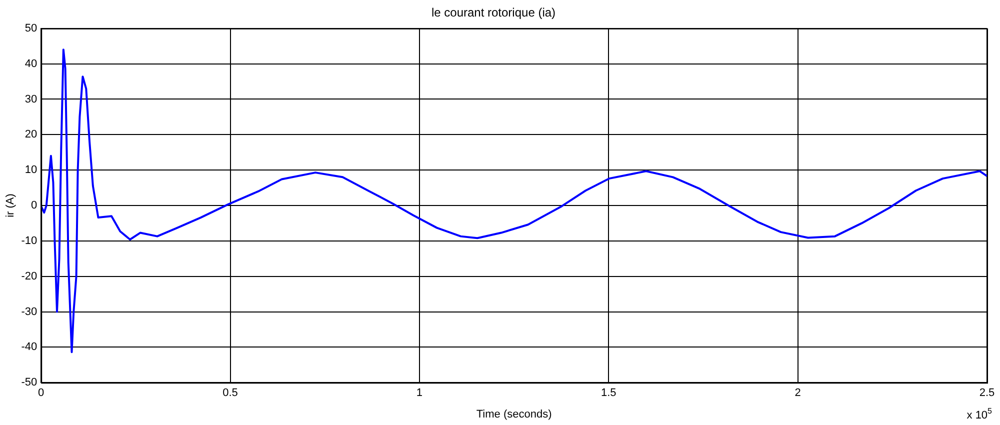 This screenshot has width=1000, height=425. What do you see at coordinates (608, 393) in the screenshot?
I see `x-tick-label: 1.5` at bounding box center [608, 393].